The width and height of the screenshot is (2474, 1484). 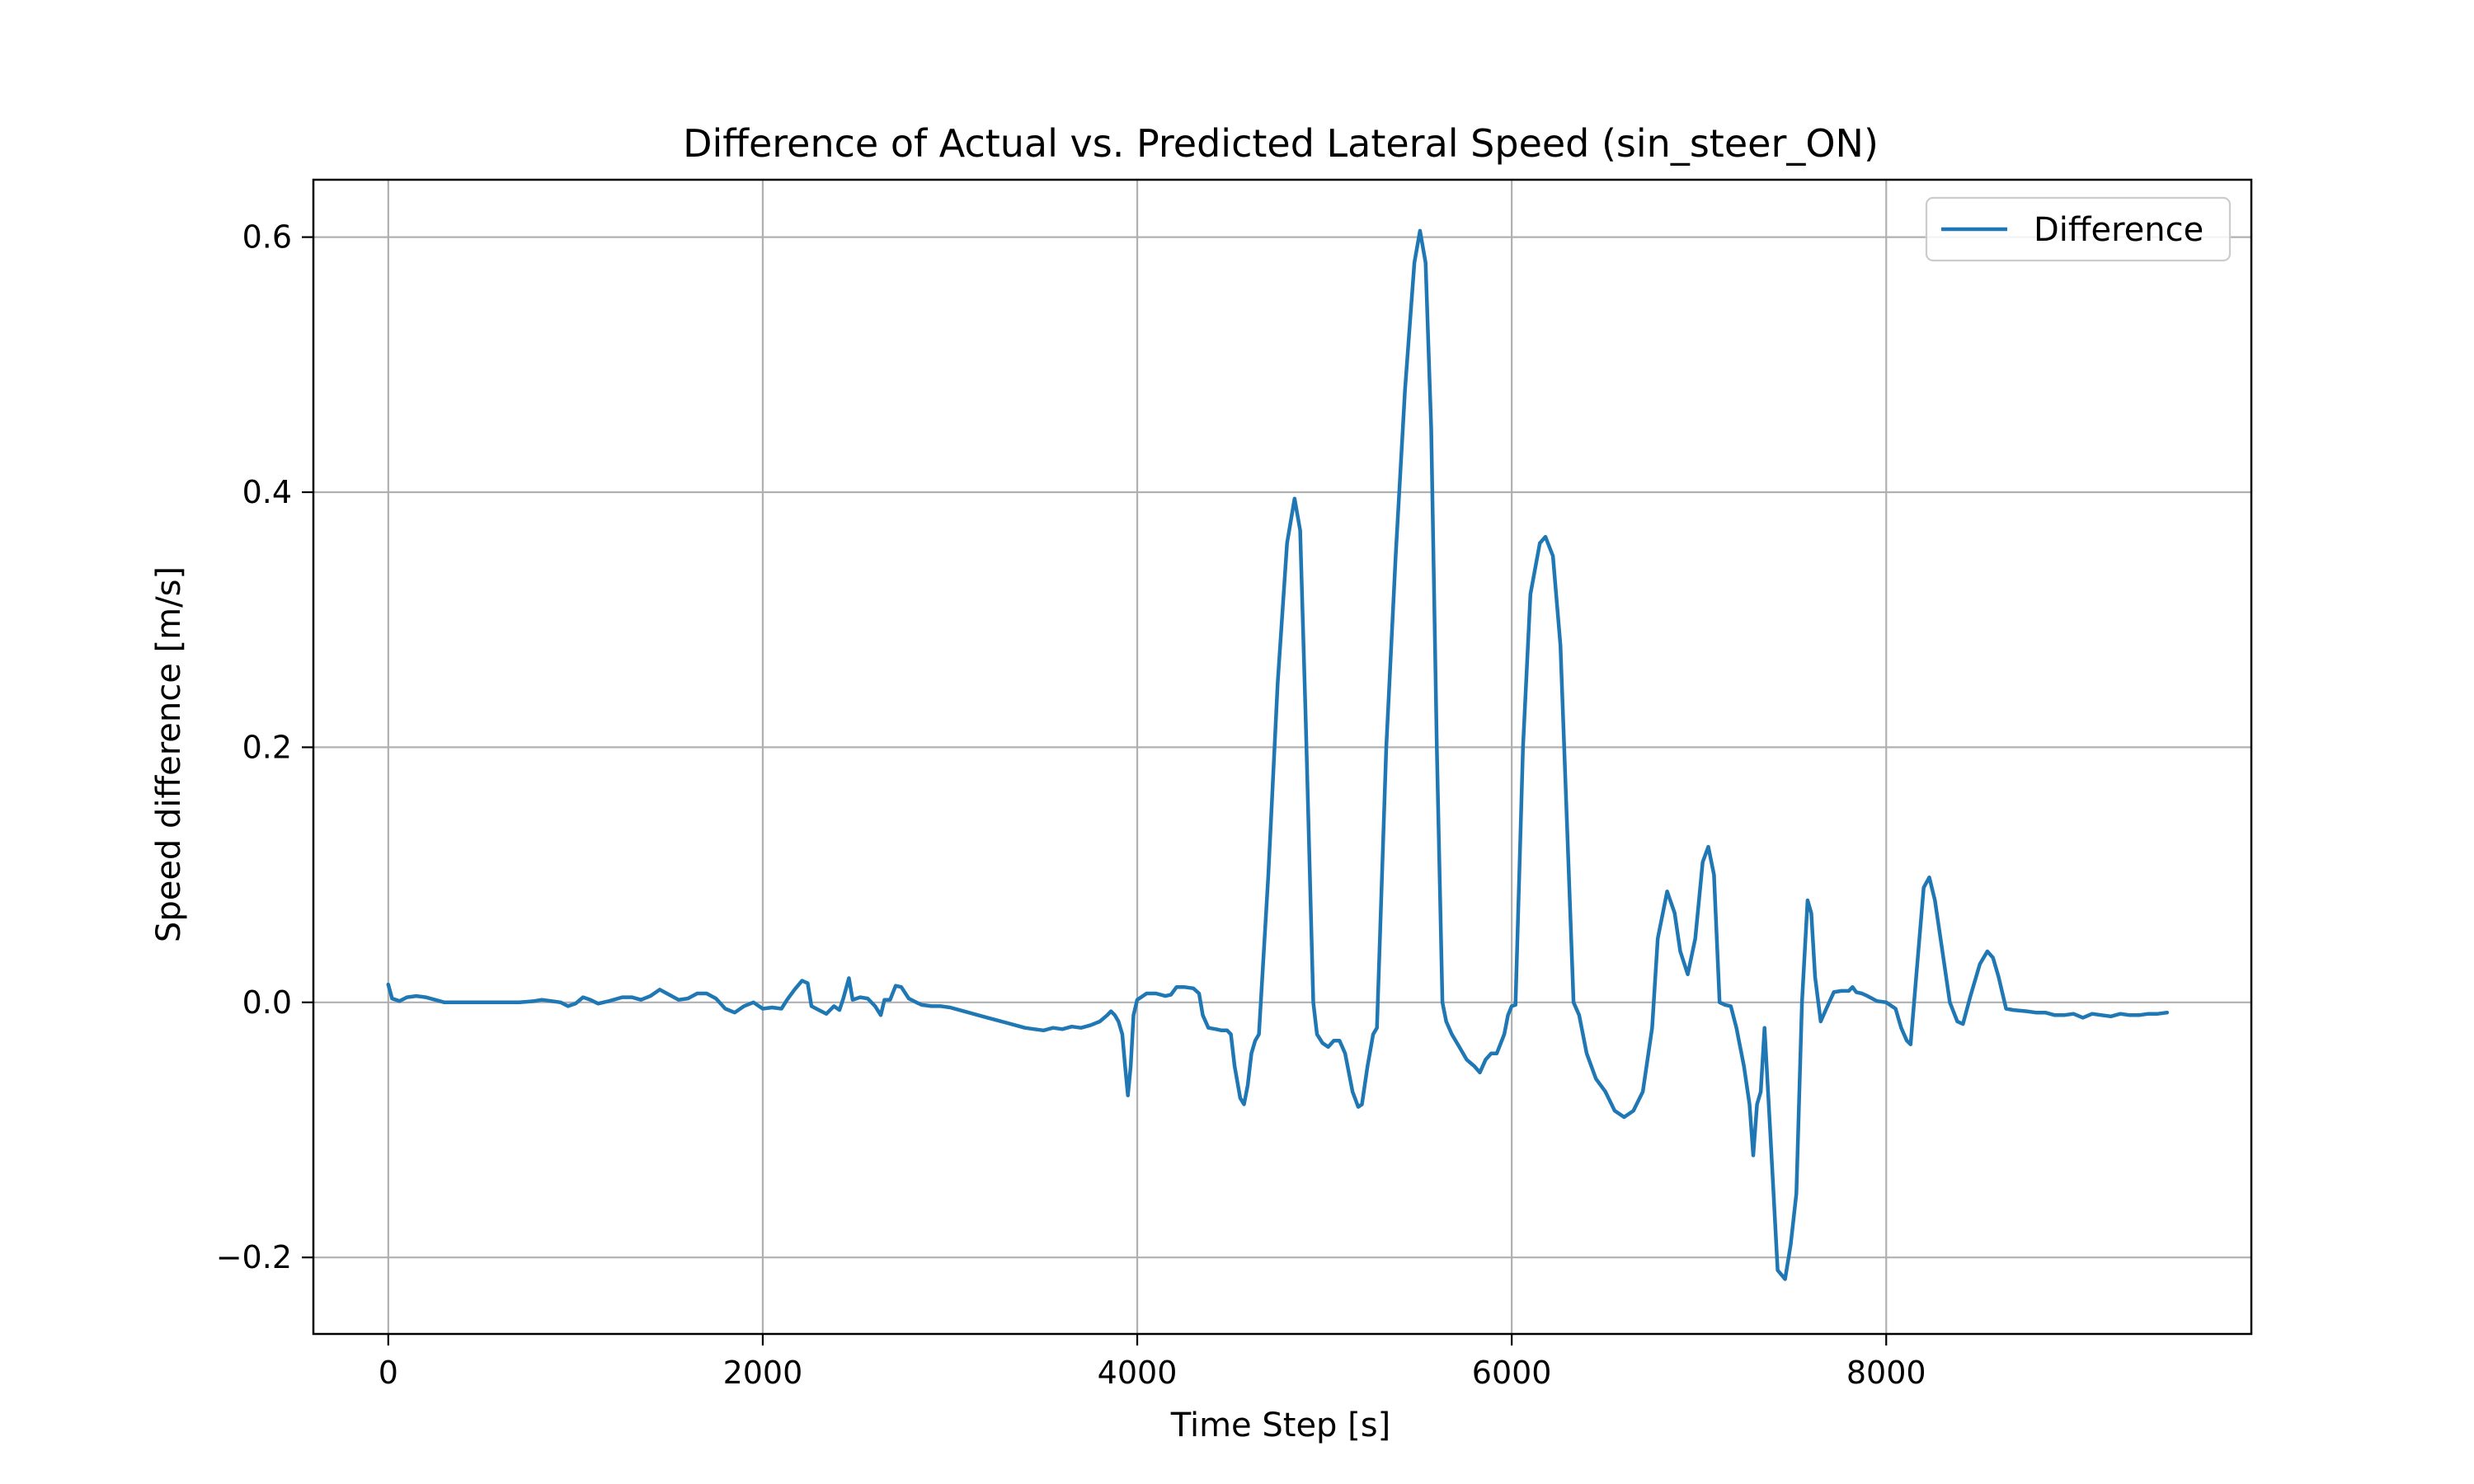 I want to click on y-tick-label: 0.2, so click(x=267, y=747).